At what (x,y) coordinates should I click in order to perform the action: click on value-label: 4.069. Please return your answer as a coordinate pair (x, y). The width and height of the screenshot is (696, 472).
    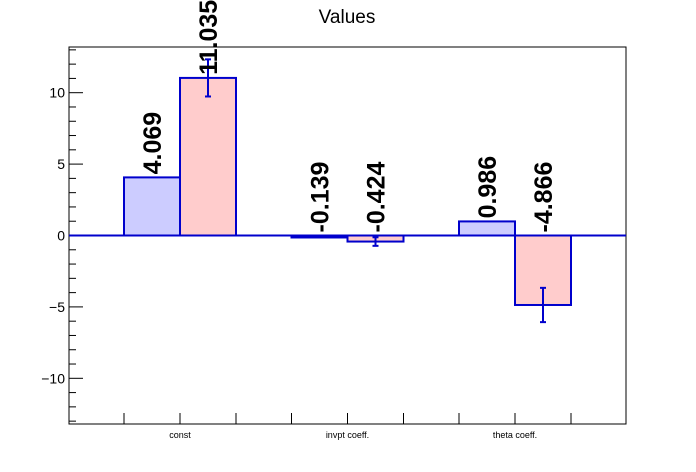
    Looking at the image, I should click on (153, 143).